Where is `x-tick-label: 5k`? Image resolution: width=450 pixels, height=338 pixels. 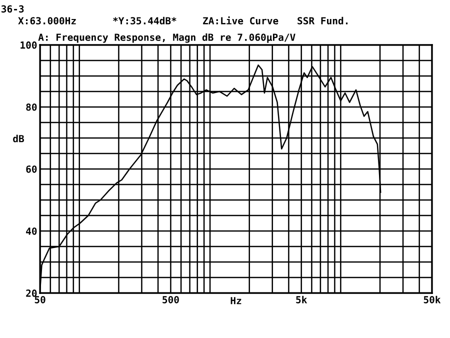
x-tick-label: 5k is located at coordinates (302, 300).